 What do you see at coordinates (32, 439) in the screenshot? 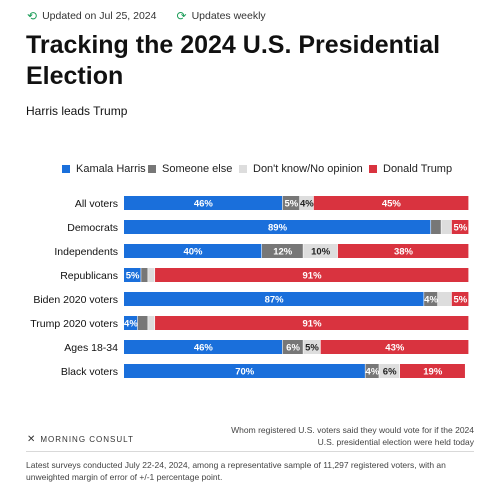
I see `morning-consult-logo-icon: ✕` at bounding box center [32, 439].